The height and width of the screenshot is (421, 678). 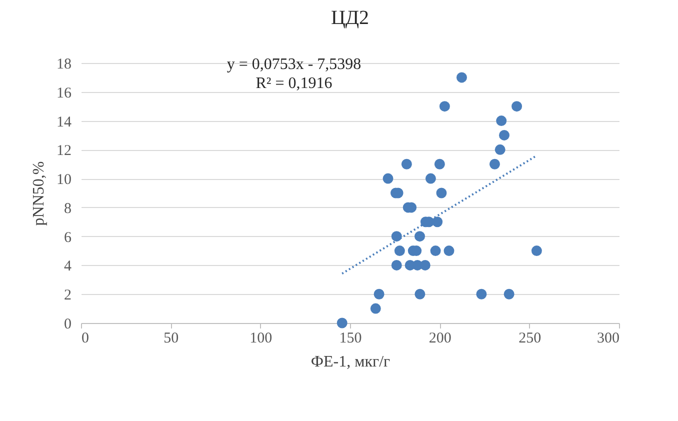 I want to click on y-tick-label: 14, so click(x=64, y=122).